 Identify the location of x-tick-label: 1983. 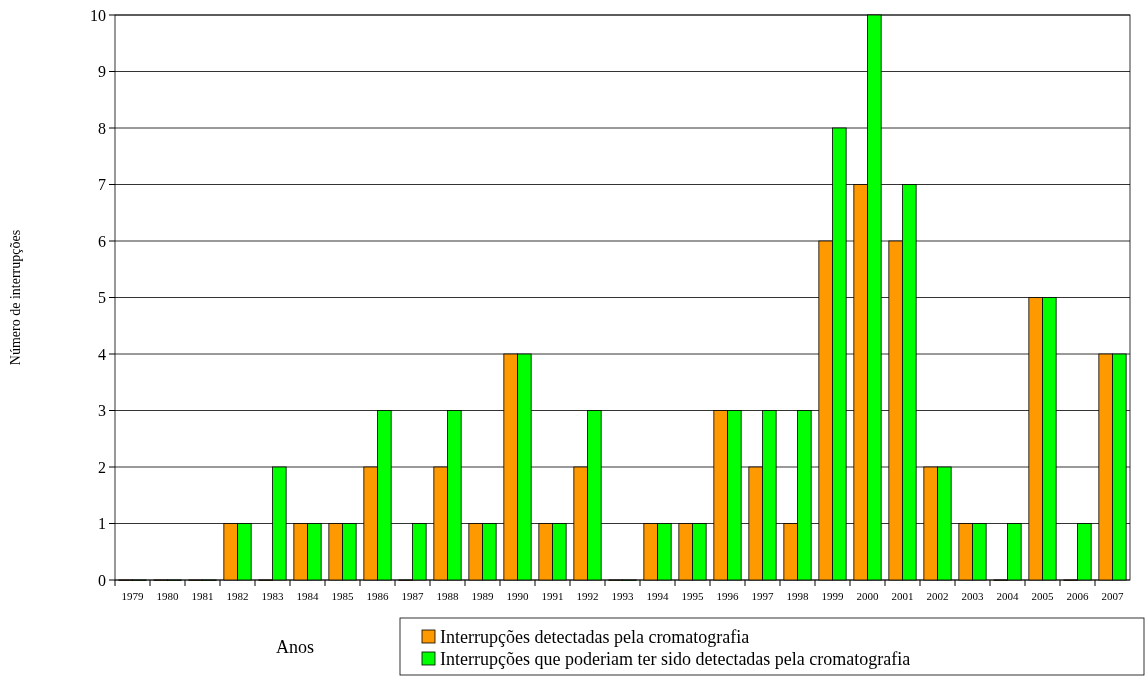
(272, 596).